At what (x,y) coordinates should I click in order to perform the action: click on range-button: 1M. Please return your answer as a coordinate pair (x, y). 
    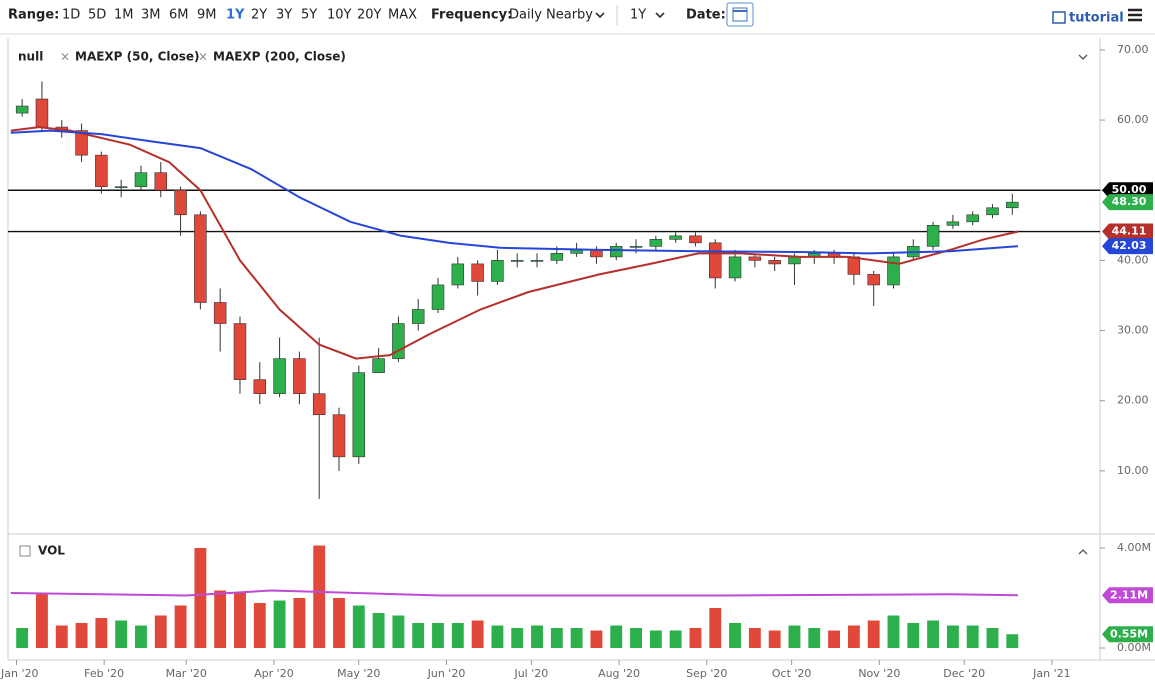
    Looking at the image, I should click on (124, 15).